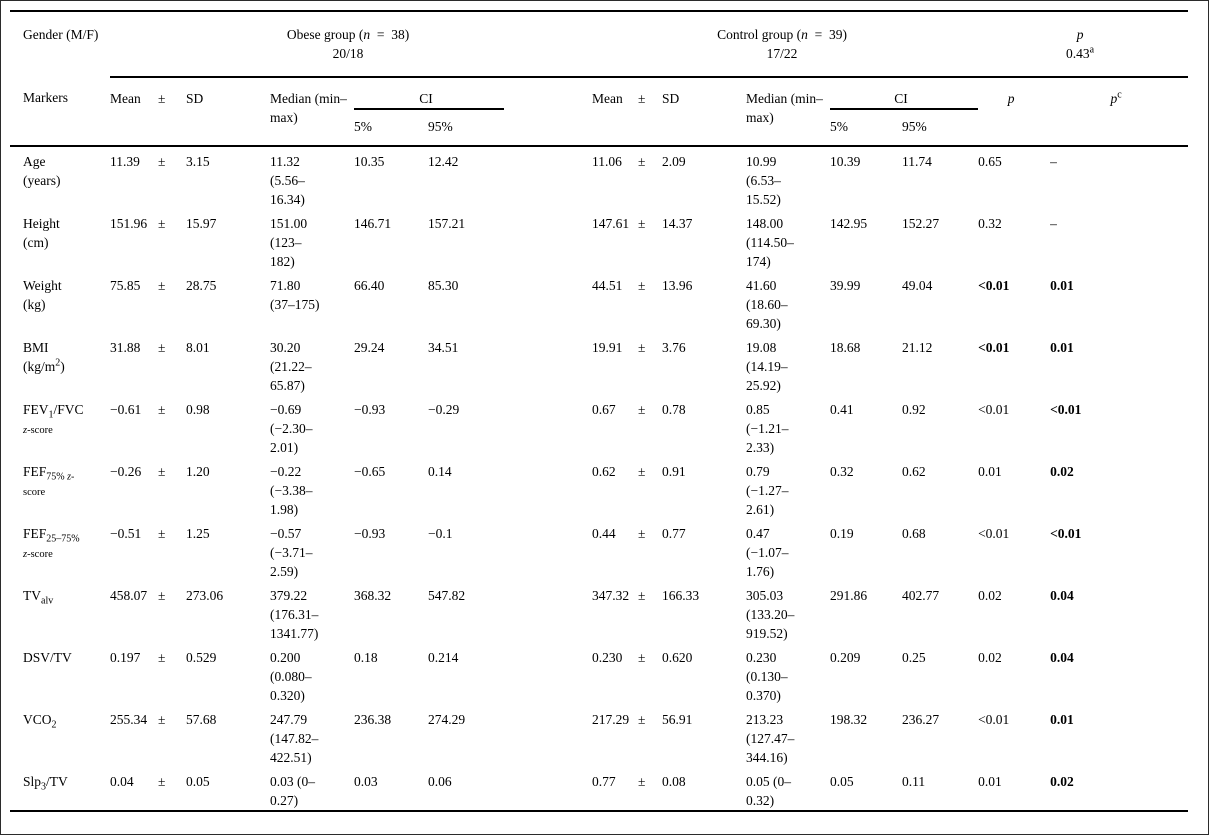  Describe the element at coordinates (198, 533) in the screenshot. I see `sd-obese: 1.25` at that location.